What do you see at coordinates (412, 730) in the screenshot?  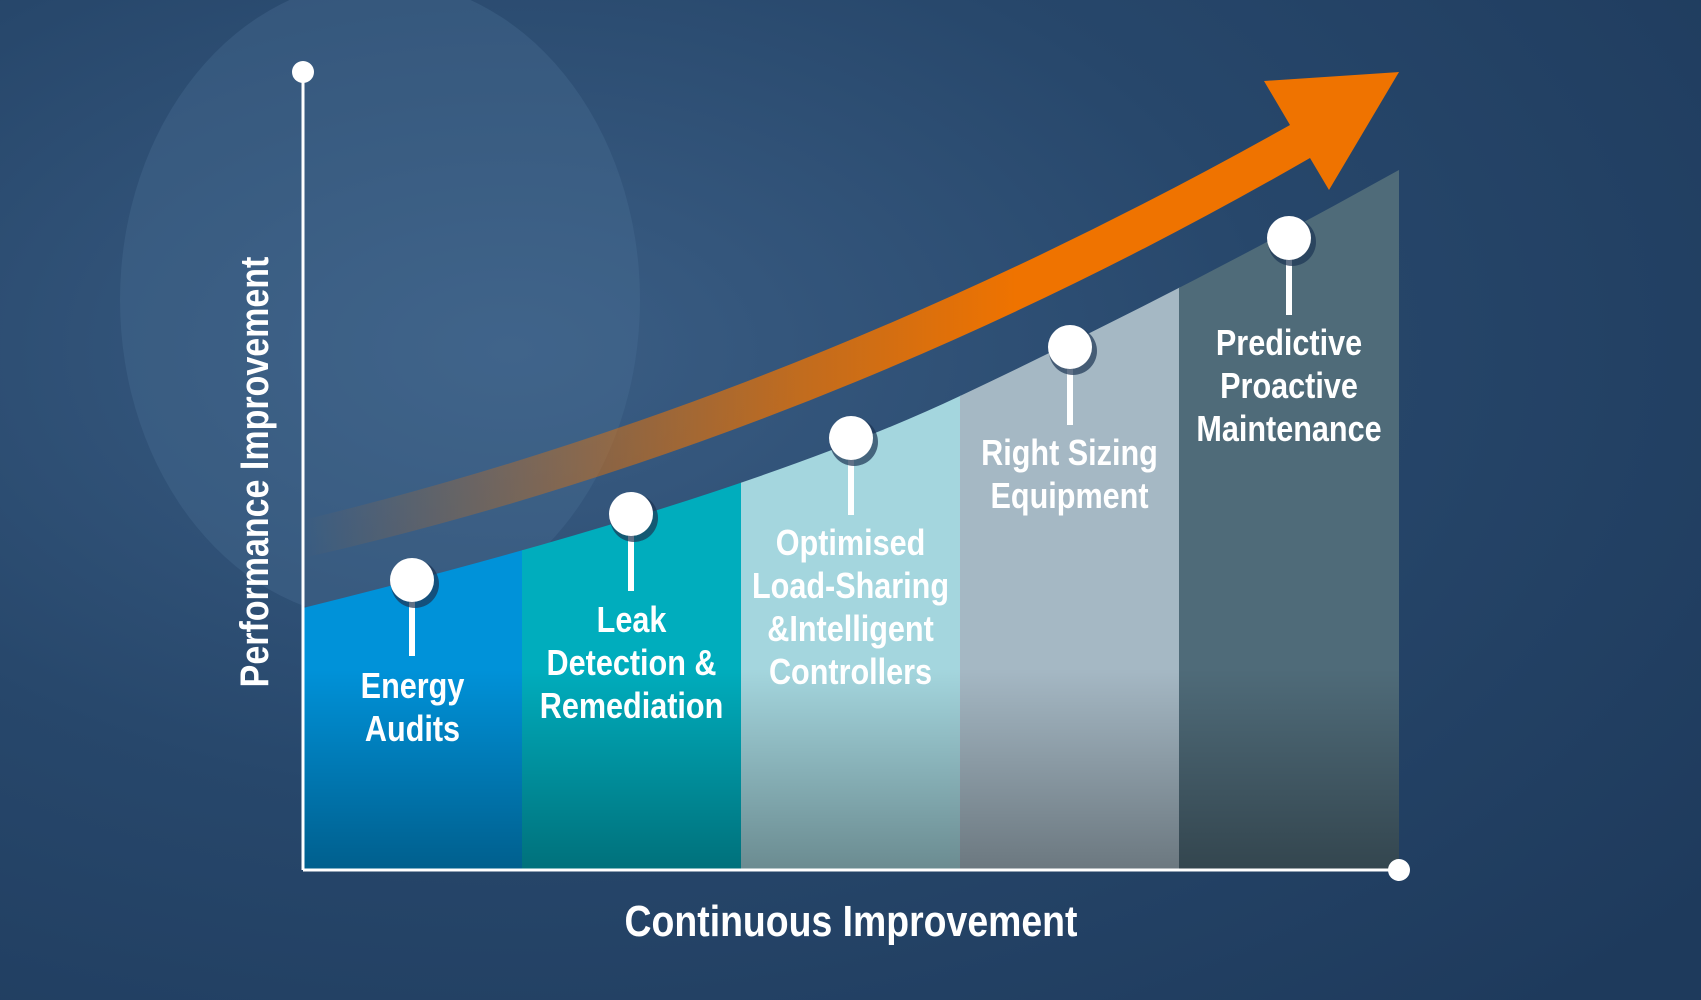 I see `step-label-line: Audits` at bounding box center [412, 730].